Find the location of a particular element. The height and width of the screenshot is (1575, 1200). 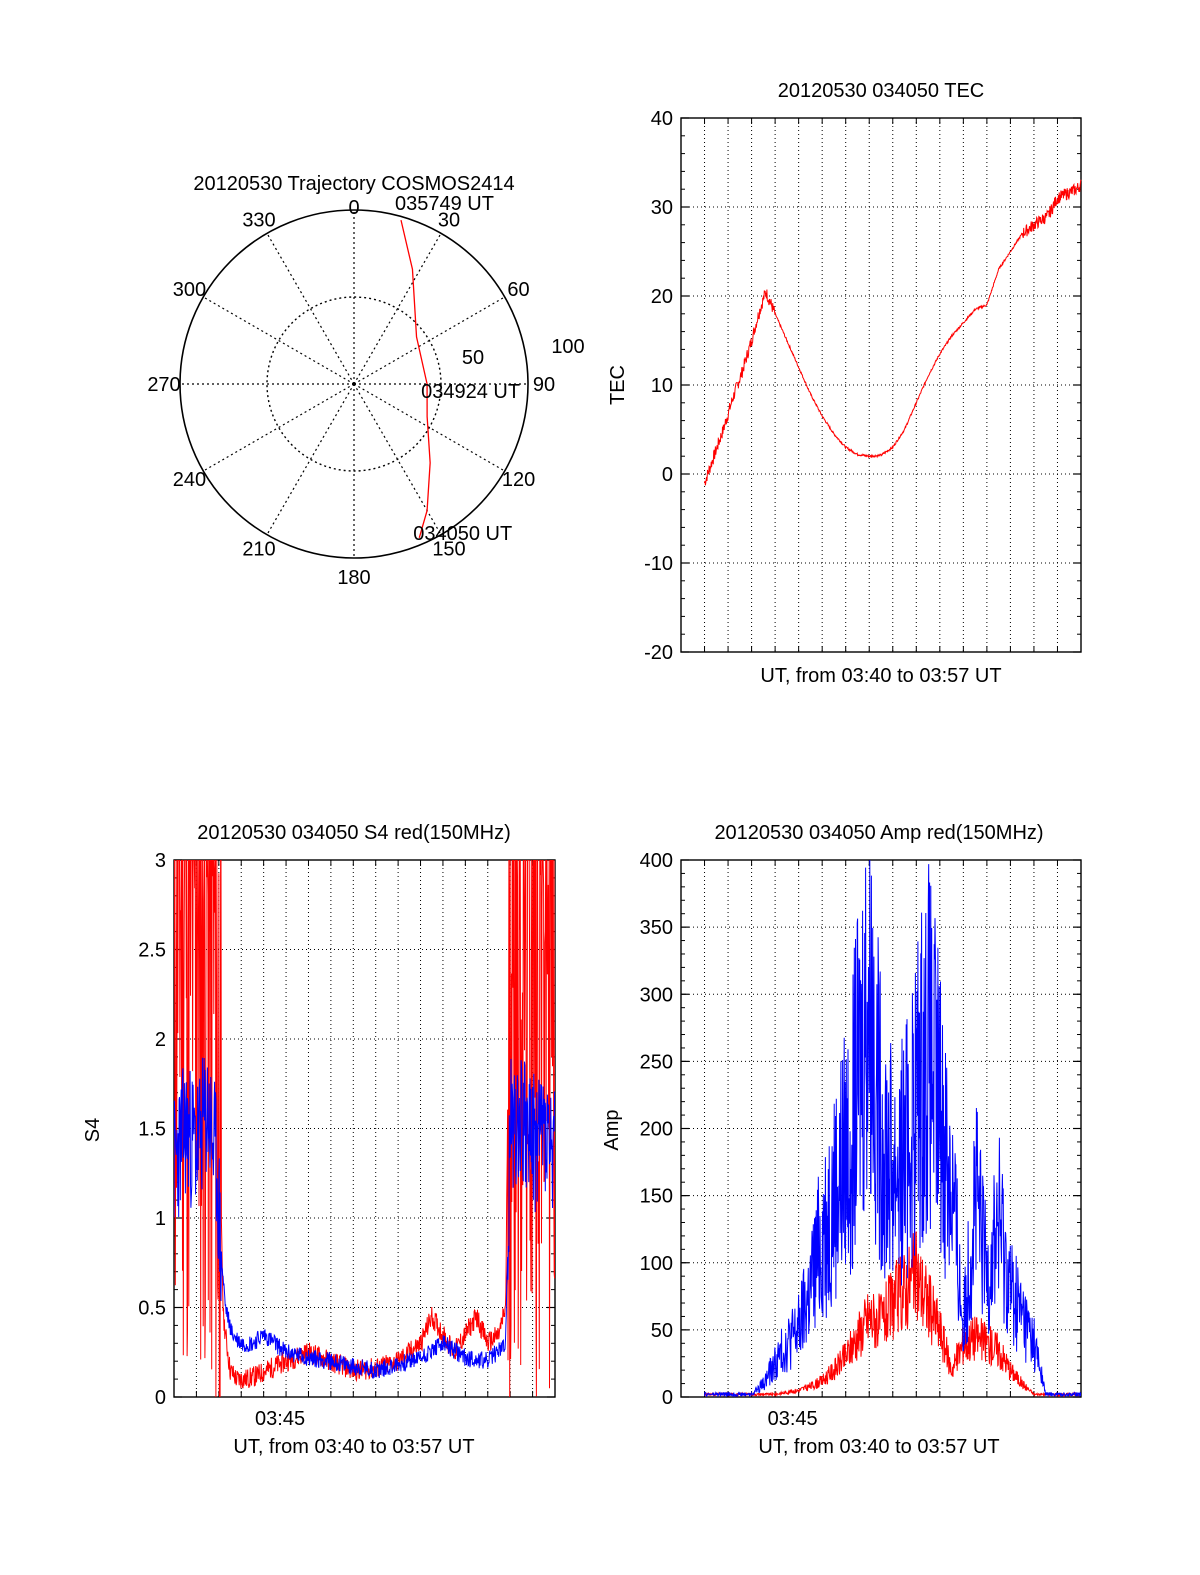

y-tick-label: 50 is located at coordinates (662, 1331).